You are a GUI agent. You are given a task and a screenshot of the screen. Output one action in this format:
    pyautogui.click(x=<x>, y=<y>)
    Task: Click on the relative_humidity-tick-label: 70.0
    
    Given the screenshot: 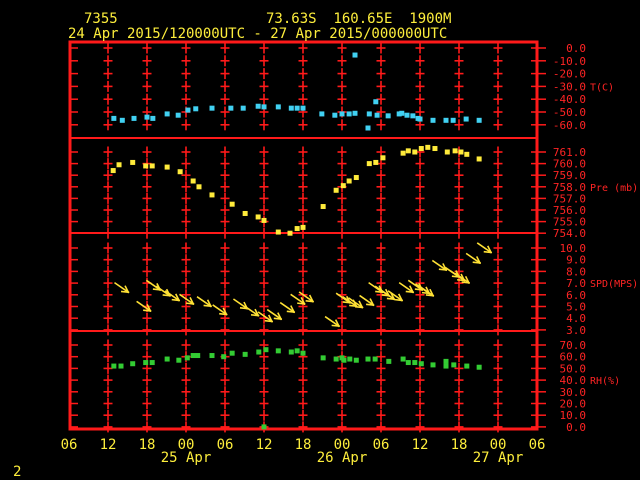 What is the action you would take?
    pyautogui.click(x=573, y=345)
    